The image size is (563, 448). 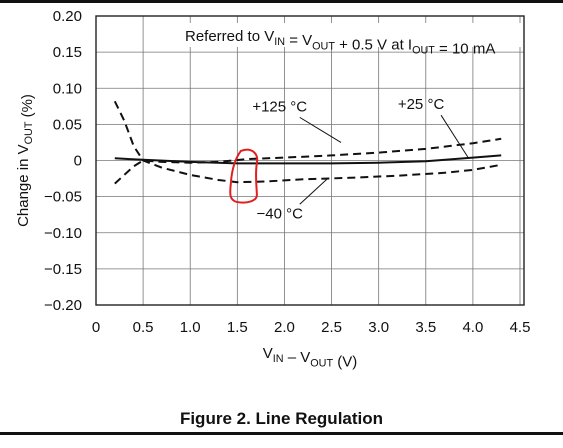 What do you see at coordinates (67, 88) in the screenshot?
I see `y-tick-label: 0.10` at bounding box center [67, 88].